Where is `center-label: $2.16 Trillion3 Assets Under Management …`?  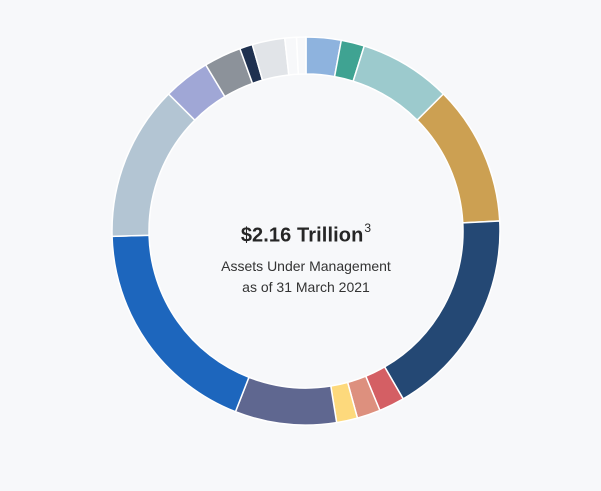 center-label: $2.16 Trillion3 Assets Under Management … is located at coordinates (306, 257).